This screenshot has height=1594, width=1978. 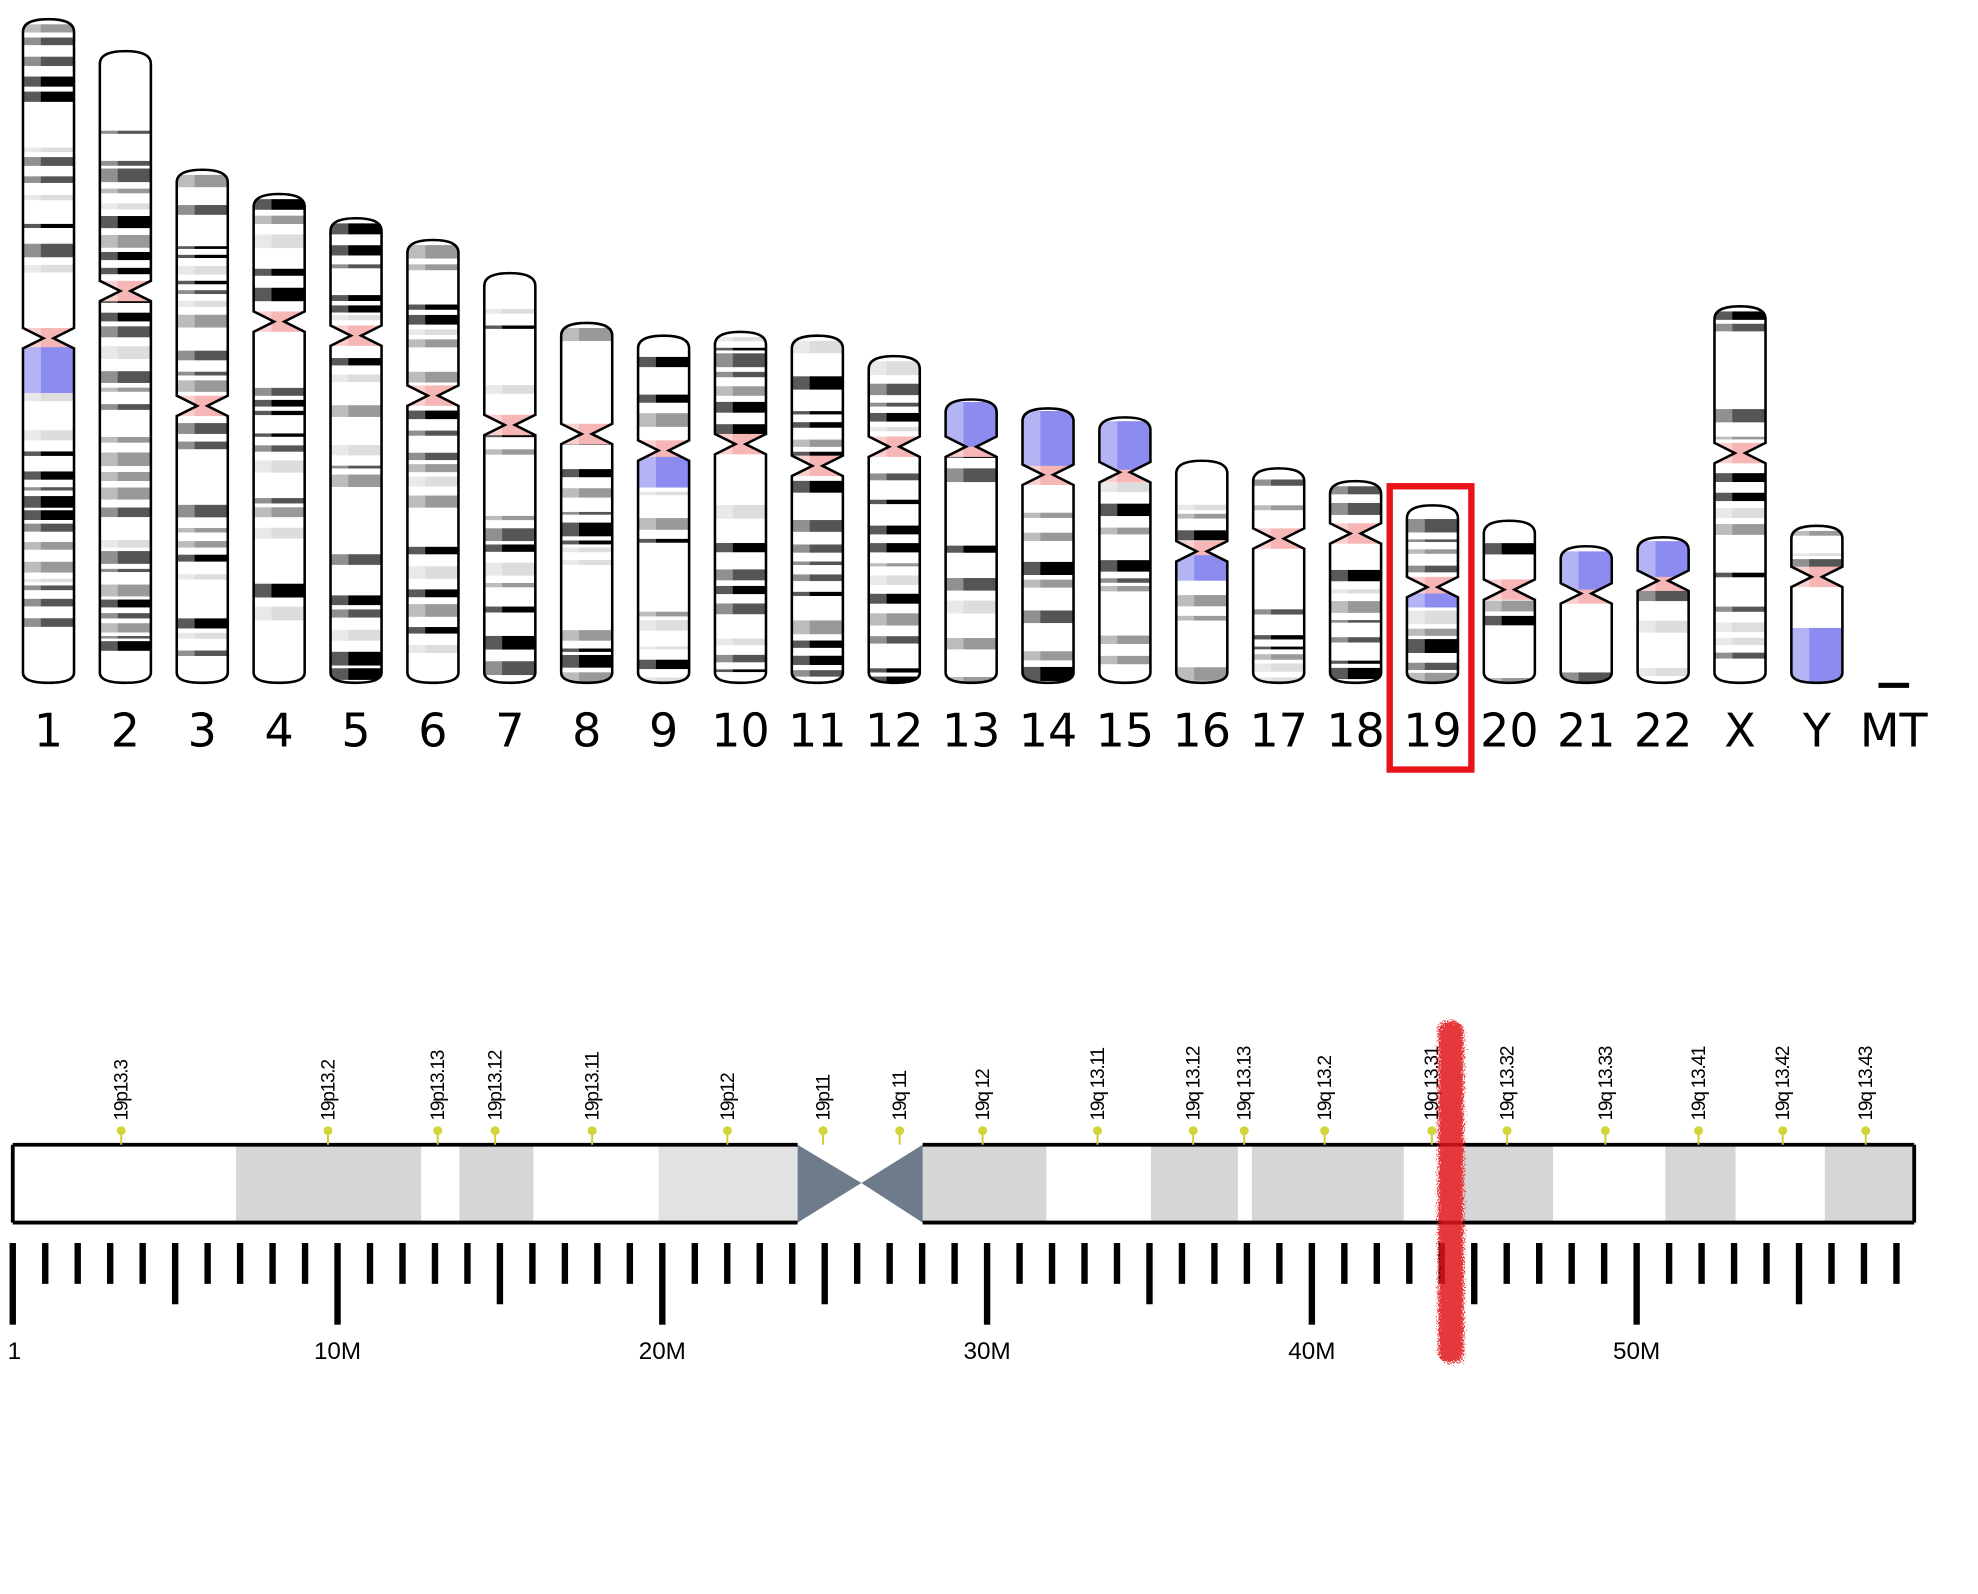 I want to click on shading, so click(x=31, y=351).